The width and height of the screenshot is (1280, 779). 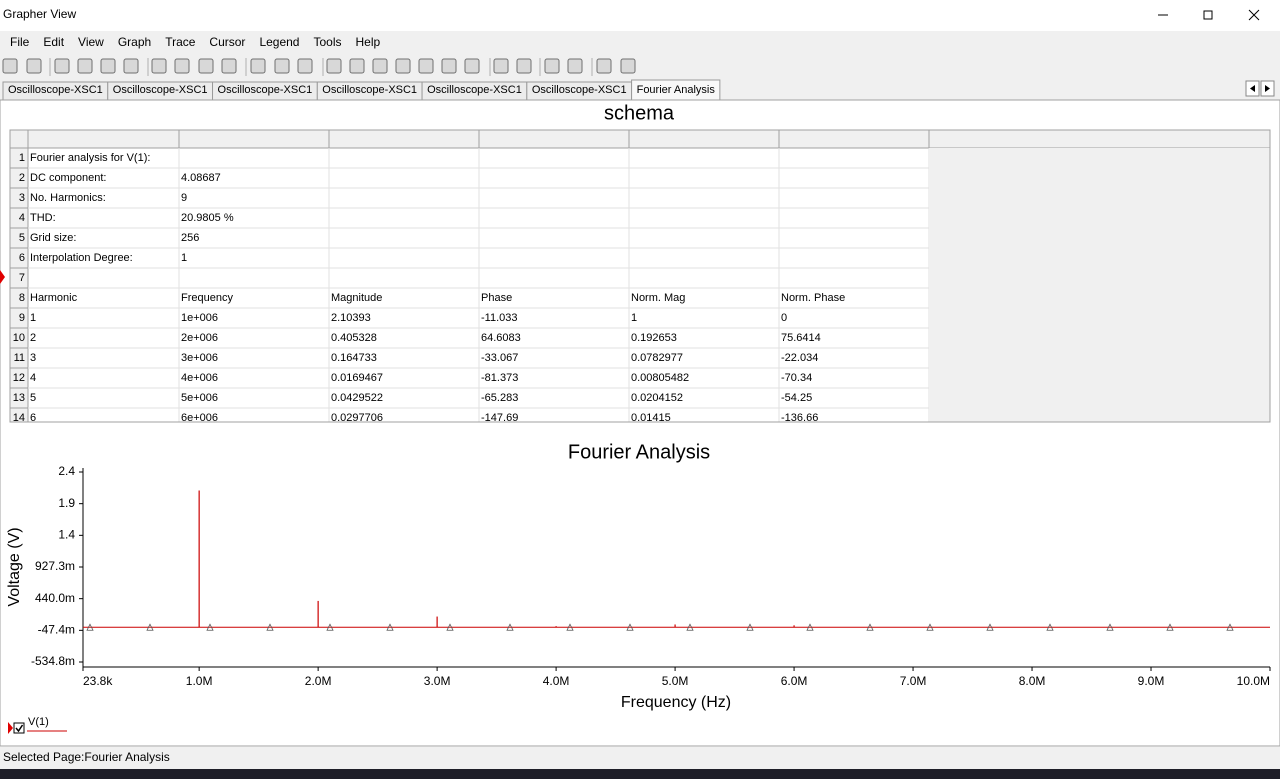 I want to click on table-cell: Harmonic, so click(x=54, y=298).